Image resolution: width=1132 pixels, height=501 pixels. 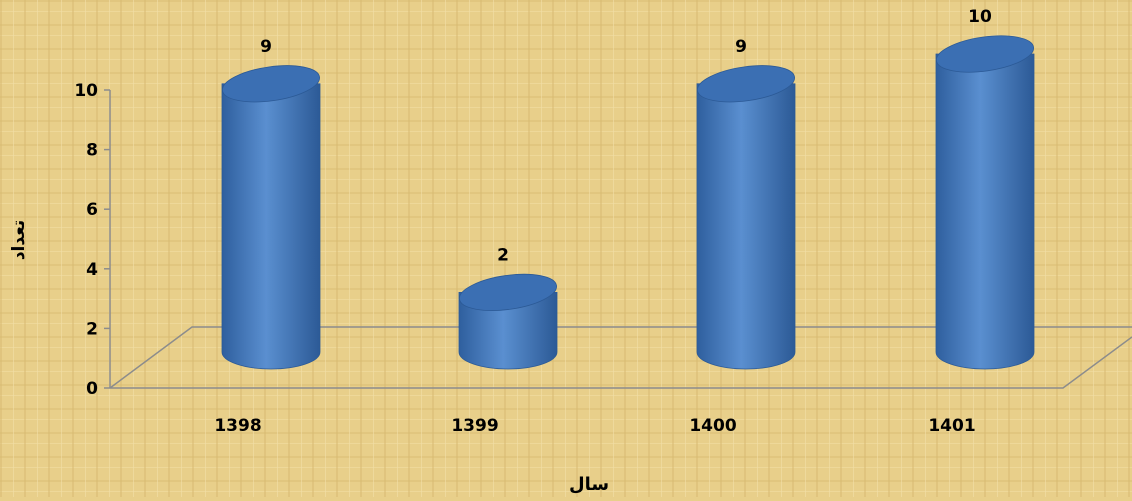 What do you see at coordinates (86, 91) in the screenshot?
I see `y-tick-label: 10` at bounding box center [86, 91].